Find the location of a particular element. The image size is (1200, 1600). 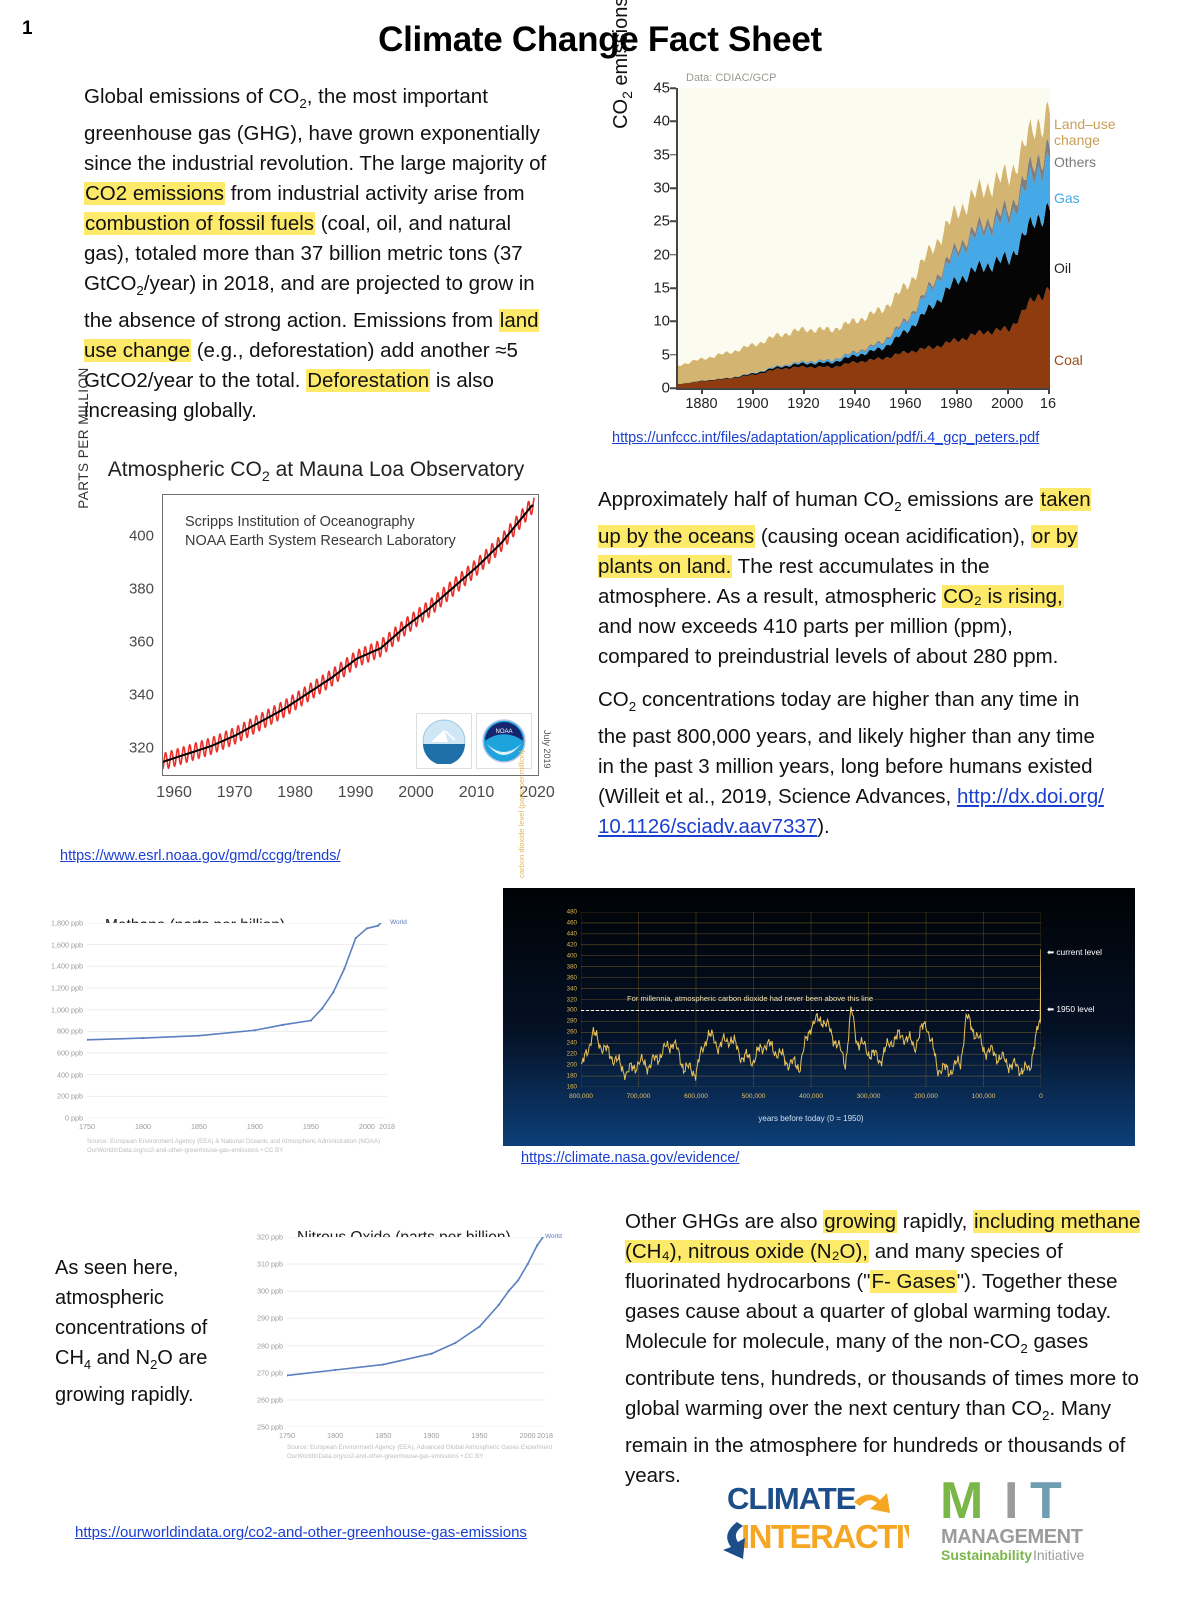

page-title: Climate Change Fact Sheet is located at coordinates (600, 39).